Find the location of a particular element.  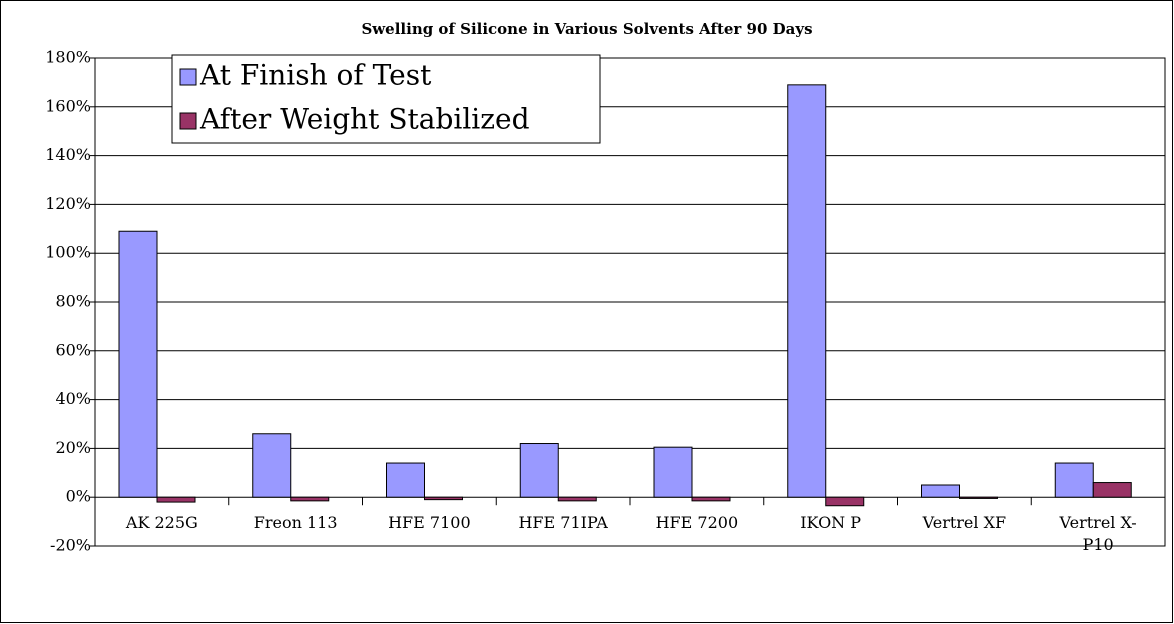

y-tick-label: 180% is located at coordinates (68, 57).